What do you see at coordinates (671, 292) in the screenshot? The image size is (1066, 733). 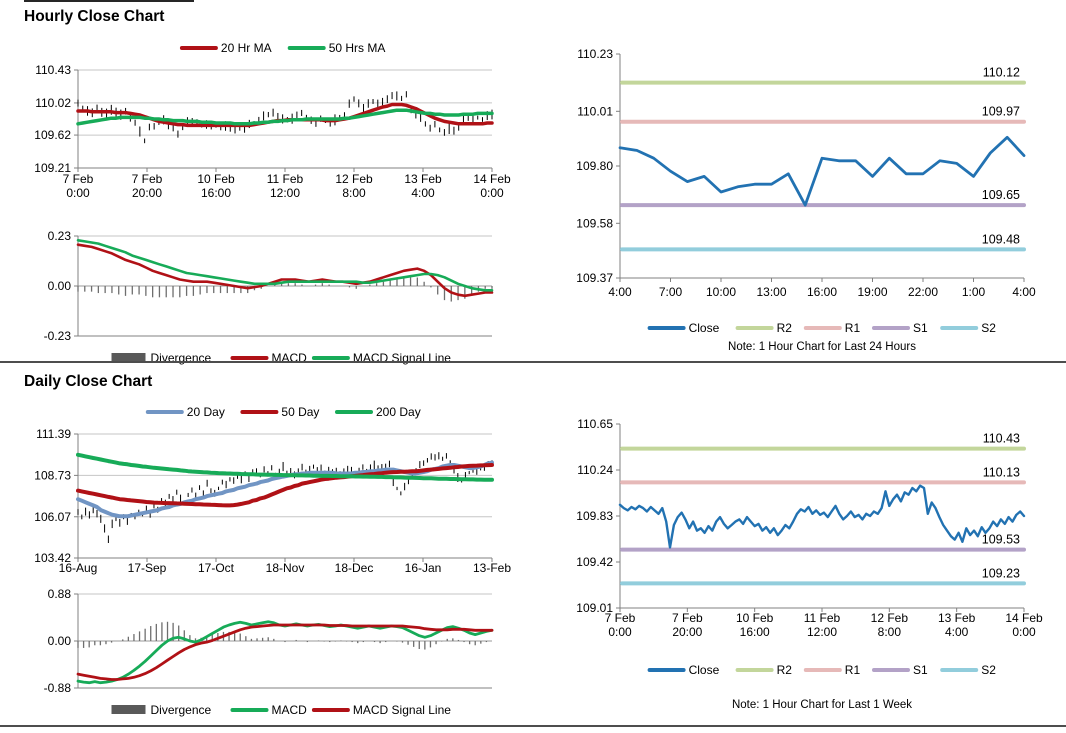 I see `x-tick-label: 7:00` at bounding box center [671, 292].